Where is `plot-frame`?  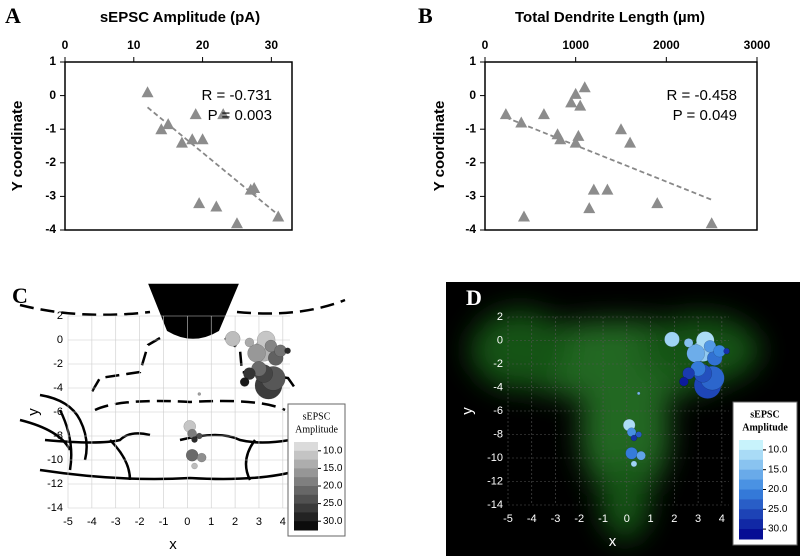
plot-frame is located at coordinates (178, 146).